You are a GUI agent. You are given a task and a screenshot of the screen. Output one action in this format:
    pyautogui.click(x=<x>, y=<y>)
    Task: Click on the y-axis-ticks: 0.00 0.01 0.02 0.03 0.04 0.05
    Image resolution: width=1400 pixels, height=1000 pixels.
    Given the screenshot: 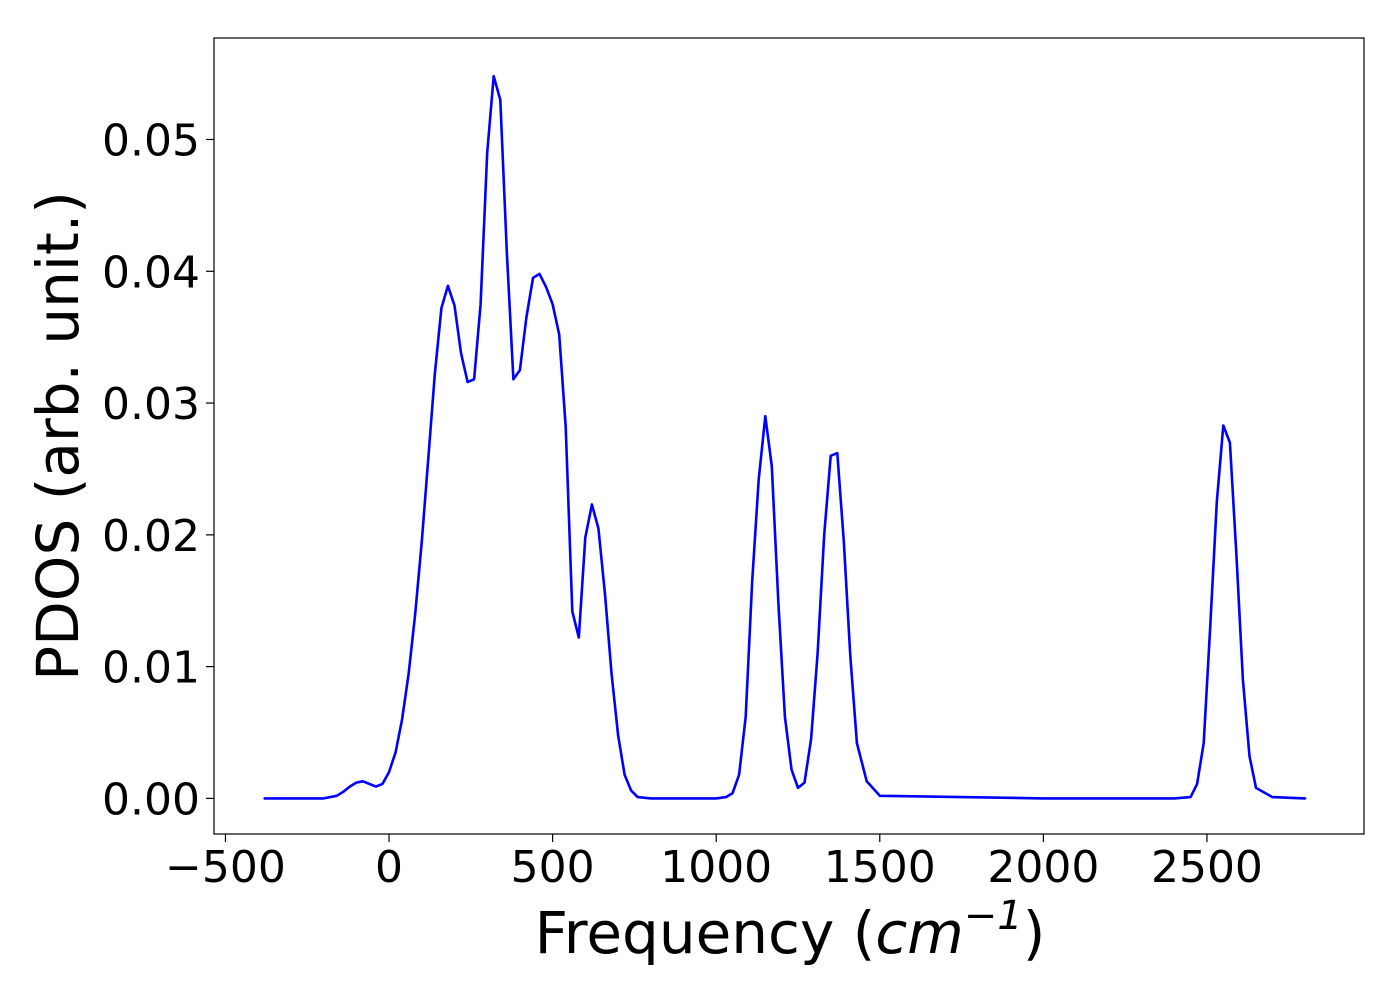 What is the action you would take?
    pyautogui.click(x=158, y=470)
    